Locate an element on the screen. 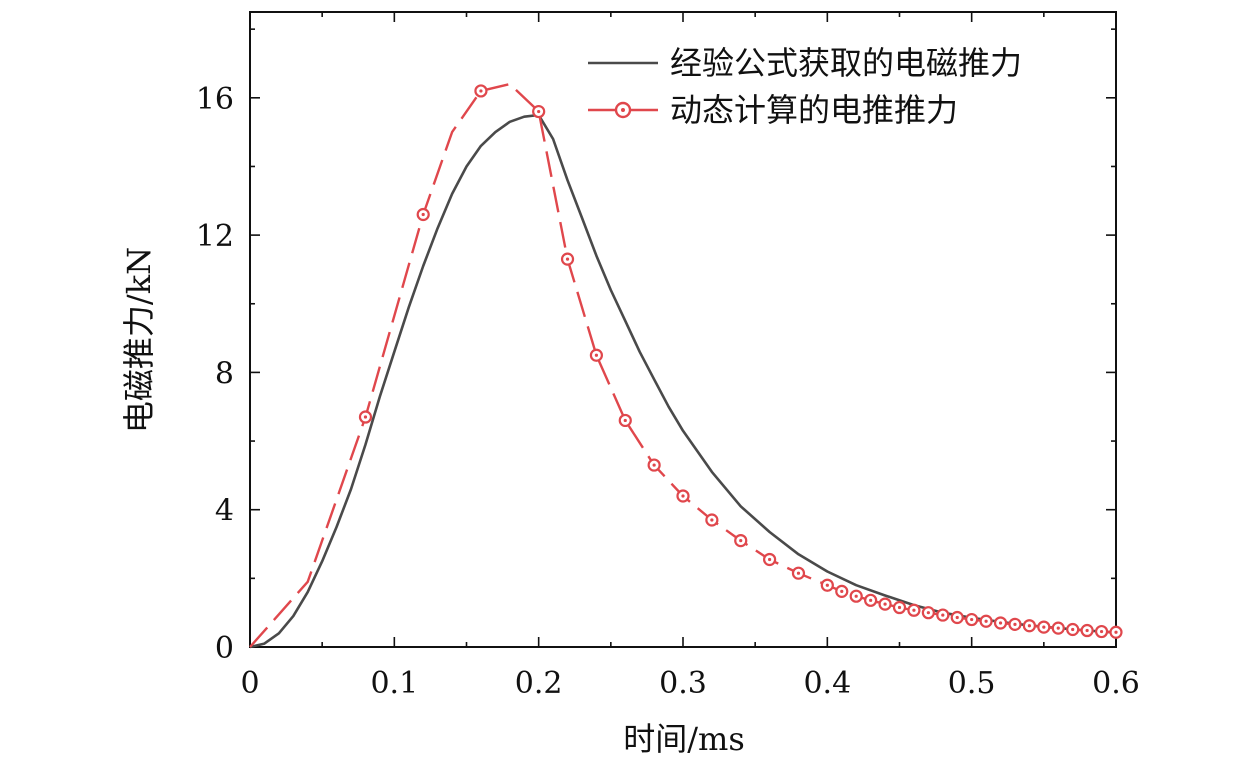 The width and height of the screenshot is (1260, 768). legend-label: 经验公式获取的电磁推力 is located at coordinates (846, 63).